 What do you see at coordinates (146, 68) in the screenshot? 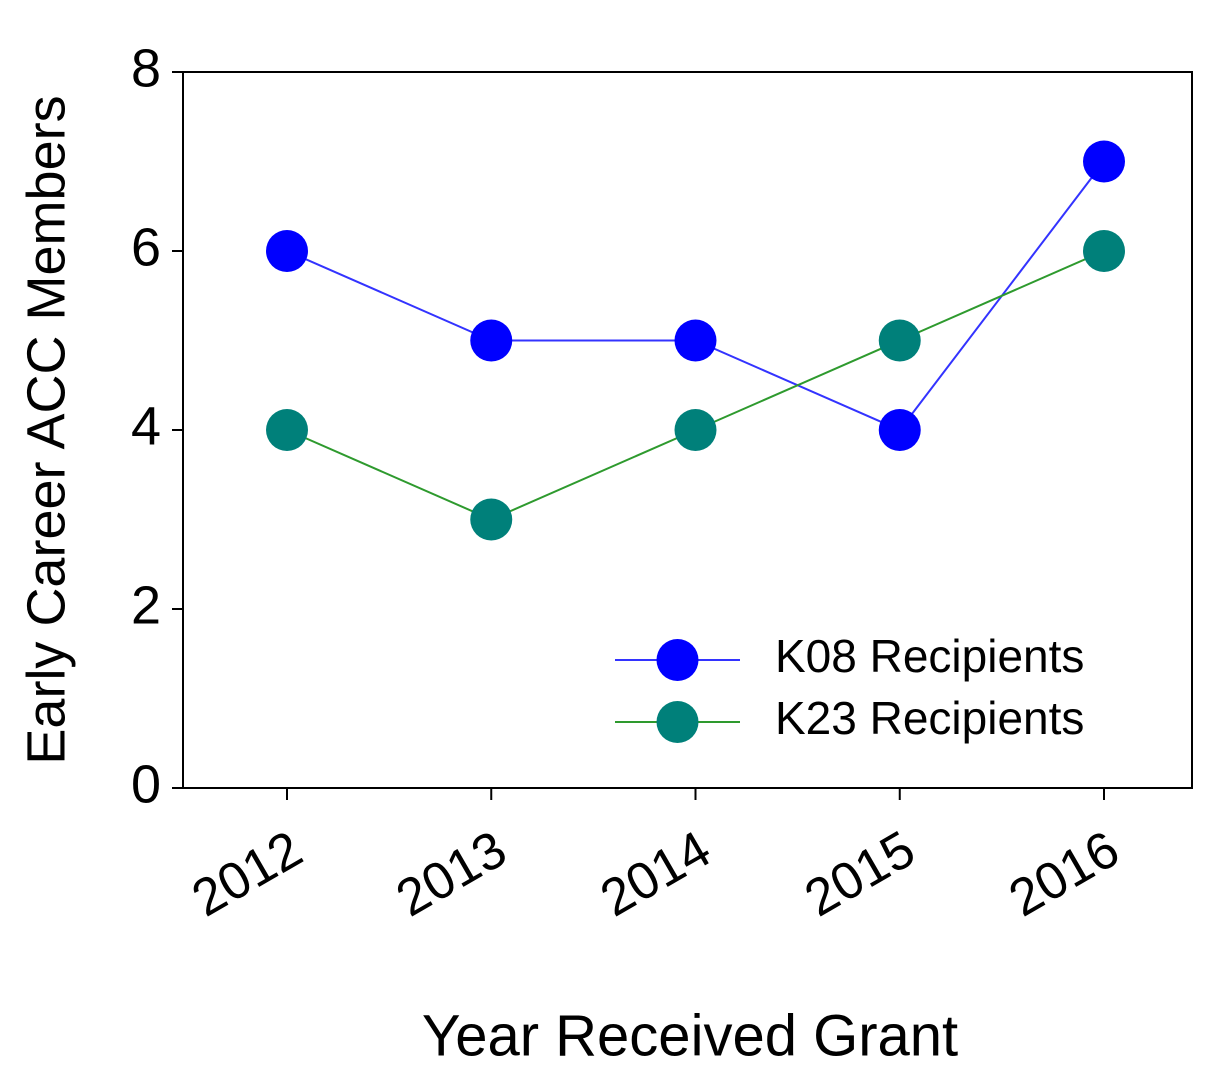
I see `y-tick-label: 8` at bounding box center [146, 68].